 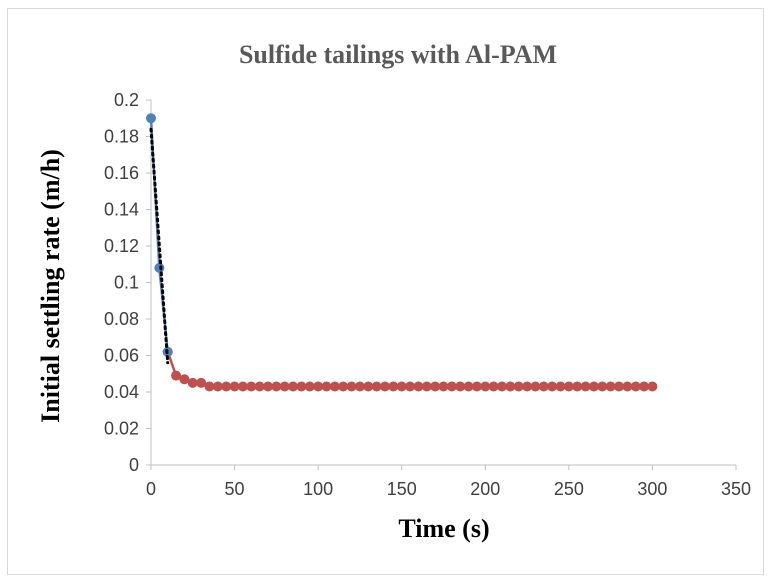 I want to click on trendline-layer, so click(x=159, y=246).